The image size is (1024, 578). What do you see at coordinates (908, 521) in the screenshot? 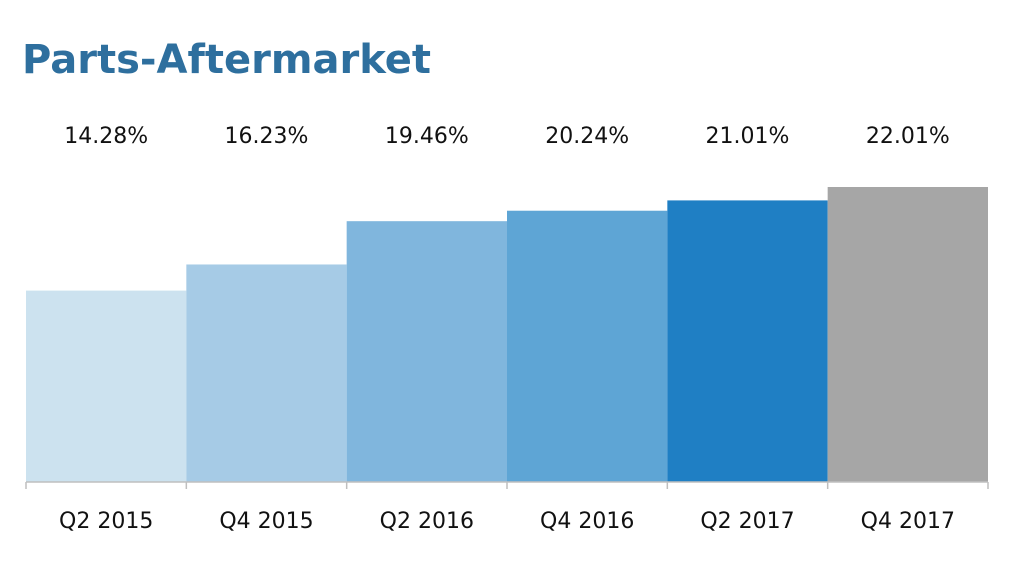
I see `x-tick-label: Q4 2017` at bounding box center [908, 521].